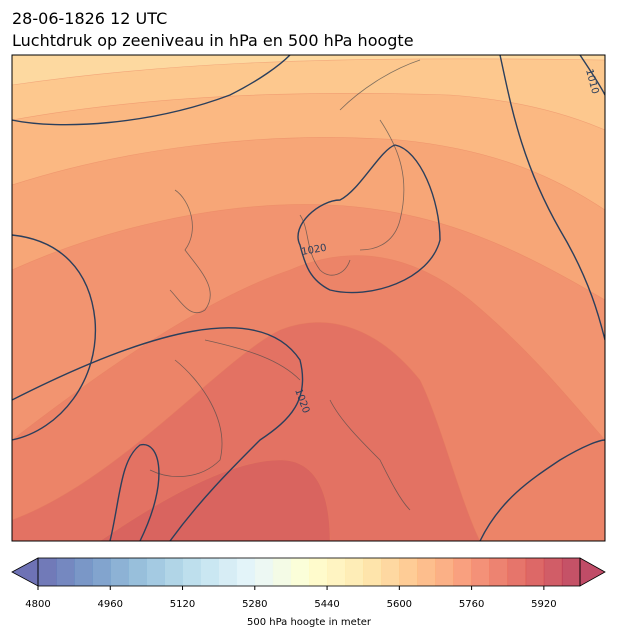  What do you see at coordinates (471, 604) in the screenshot?
I see `colorbar-tick-label: 5760` at bounding box center [471, 604].